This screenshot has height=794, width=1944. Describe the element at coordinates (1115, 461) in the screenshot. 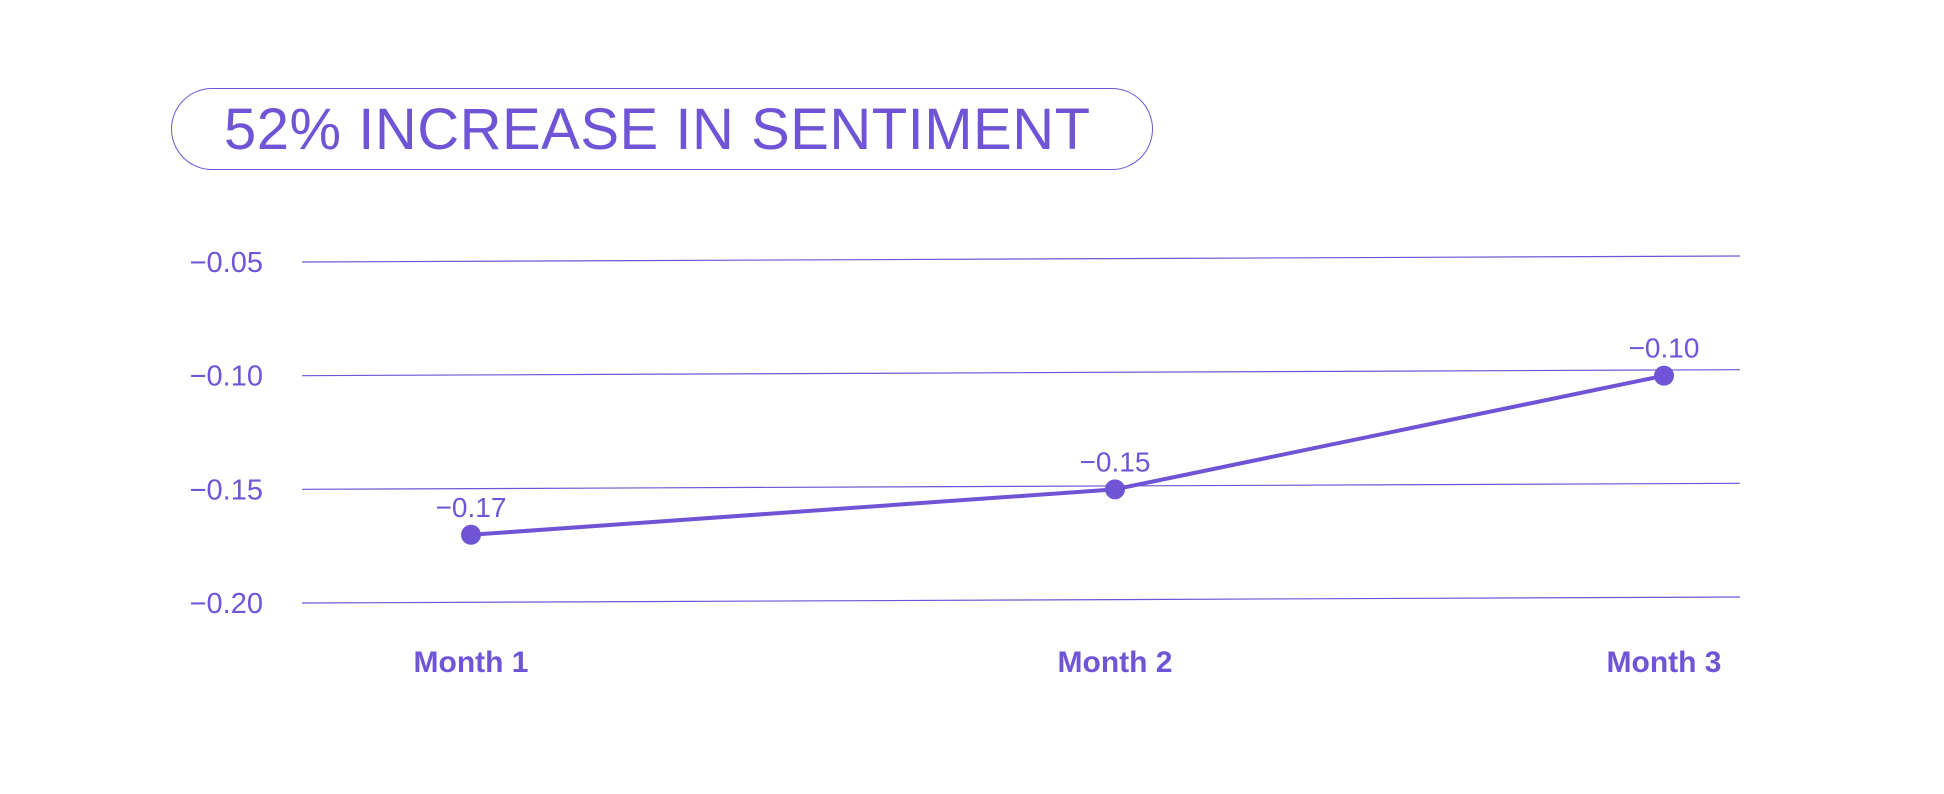

I see `data-label: −0.15` at that location.